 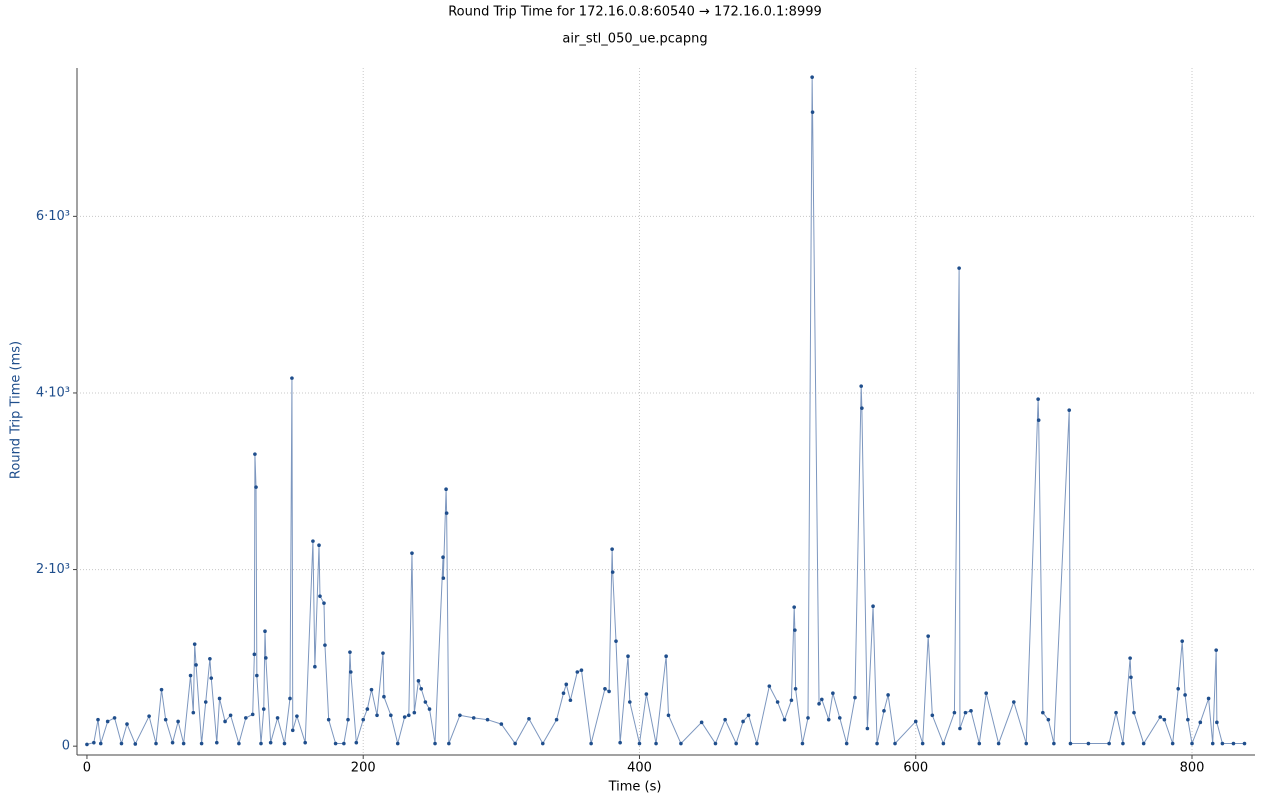 What do you see at coordinates (634, 39) in the screenshot?
I see `chart-subtitle: air_stl_050_ue.pcapng` at bounding box center [634, 39].